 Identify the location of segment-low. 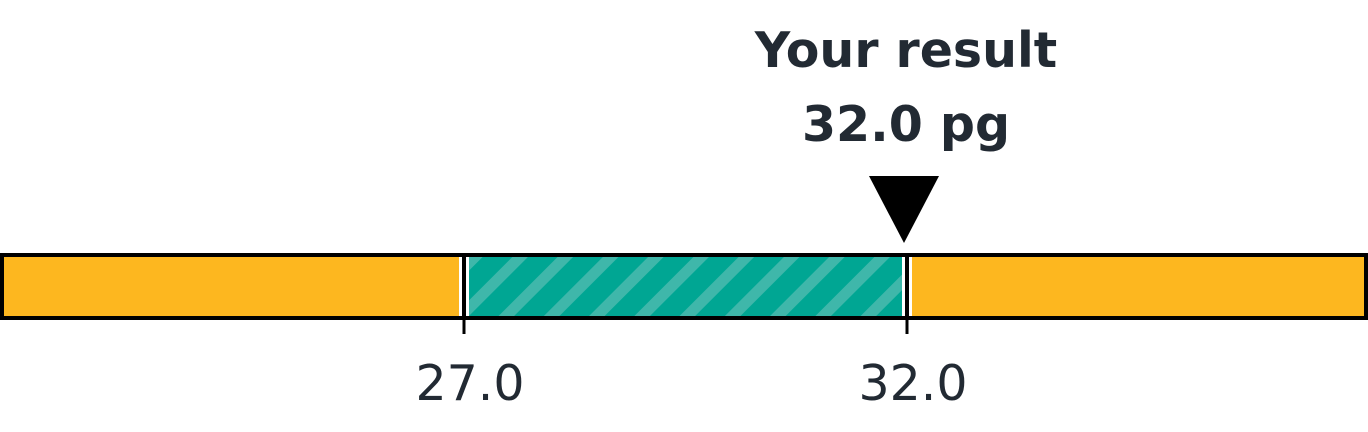
(230, 286).